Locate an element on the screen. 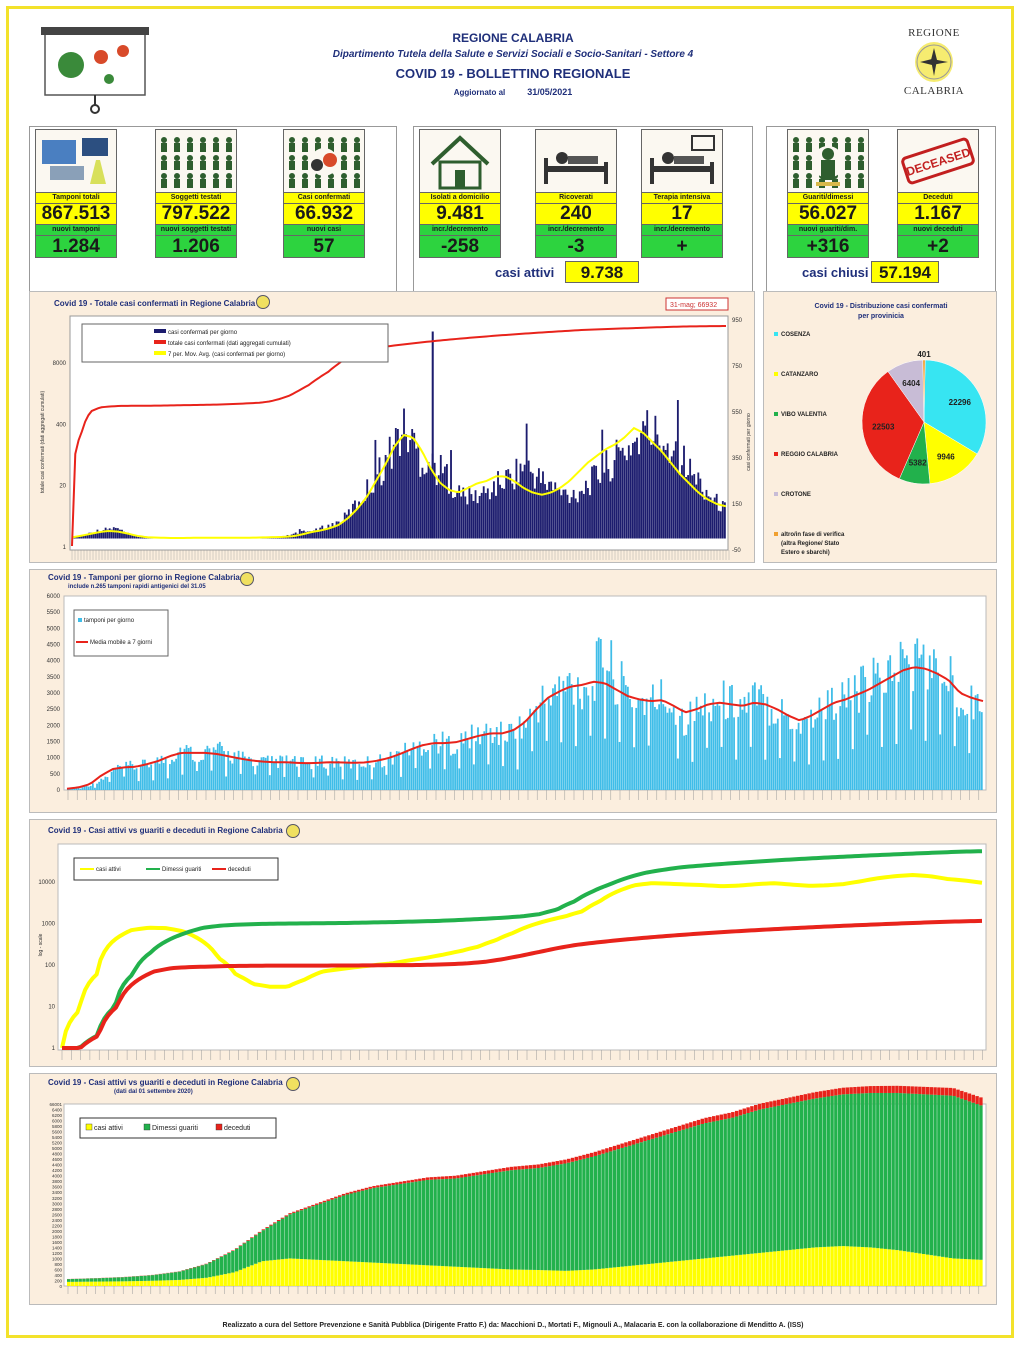 The image size is (1024, 1352). legend-swatch is located at coordinates (219, 1127).